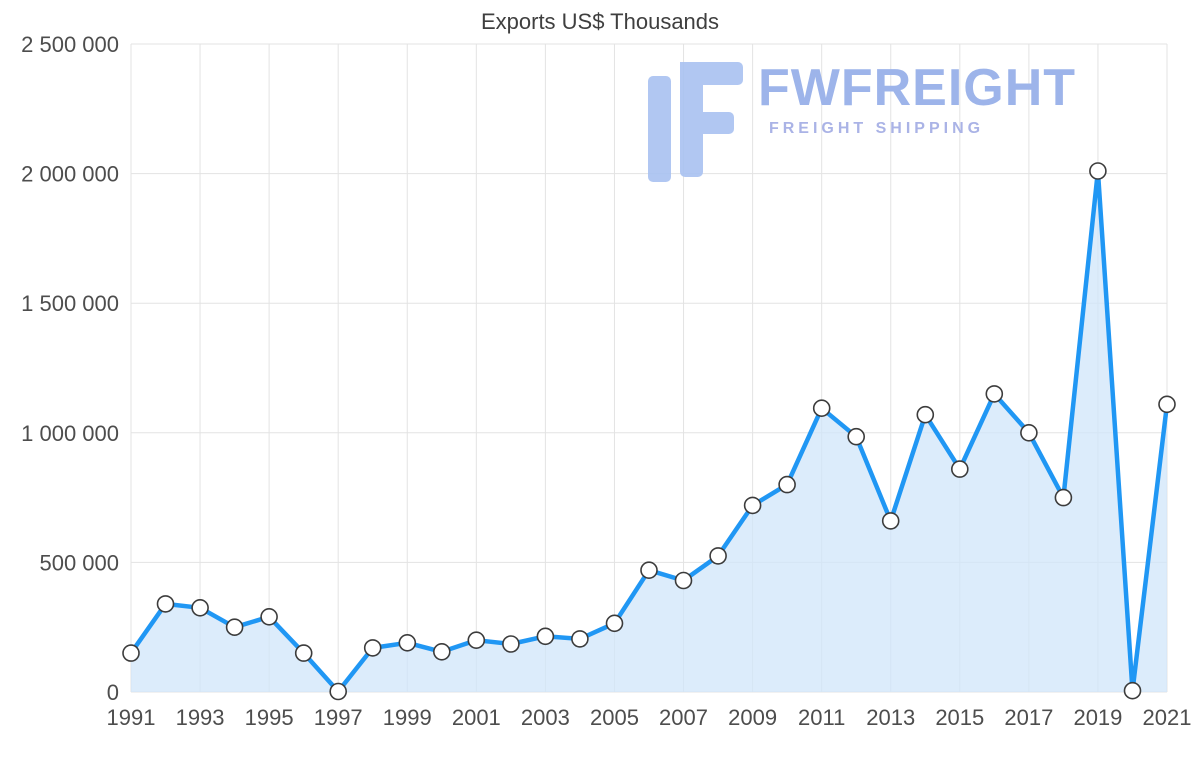  Describe the element at coordinates (70, 44) in the screenshot. I see `svg-text: 2 500 000` at that location.